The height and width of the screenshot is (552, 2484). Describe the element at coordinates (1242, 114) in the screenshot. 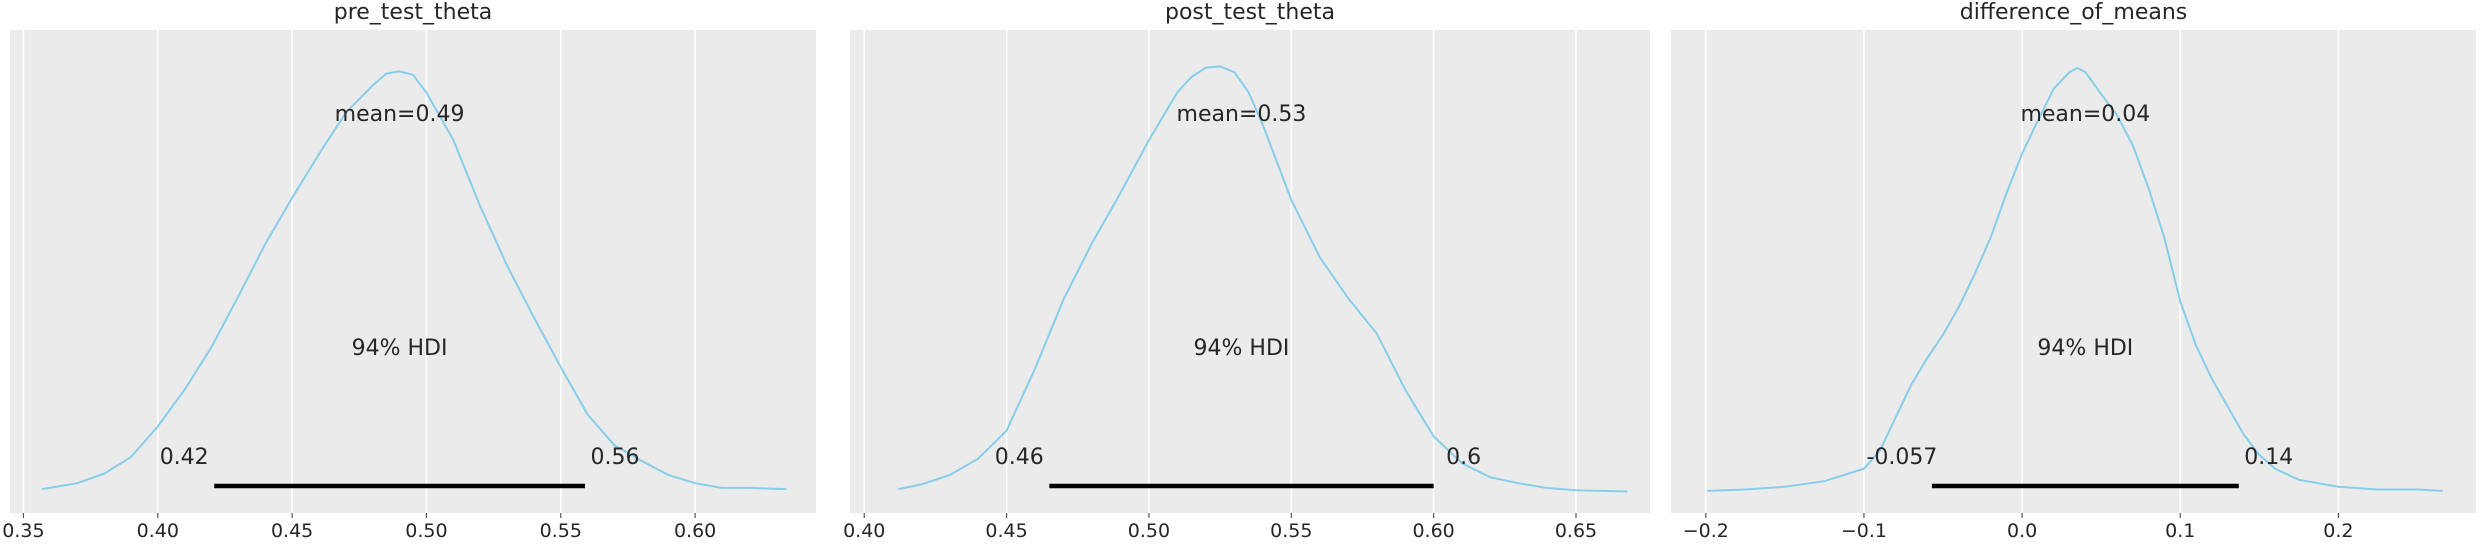

I see `mean-label: mean=0.53` at that location.